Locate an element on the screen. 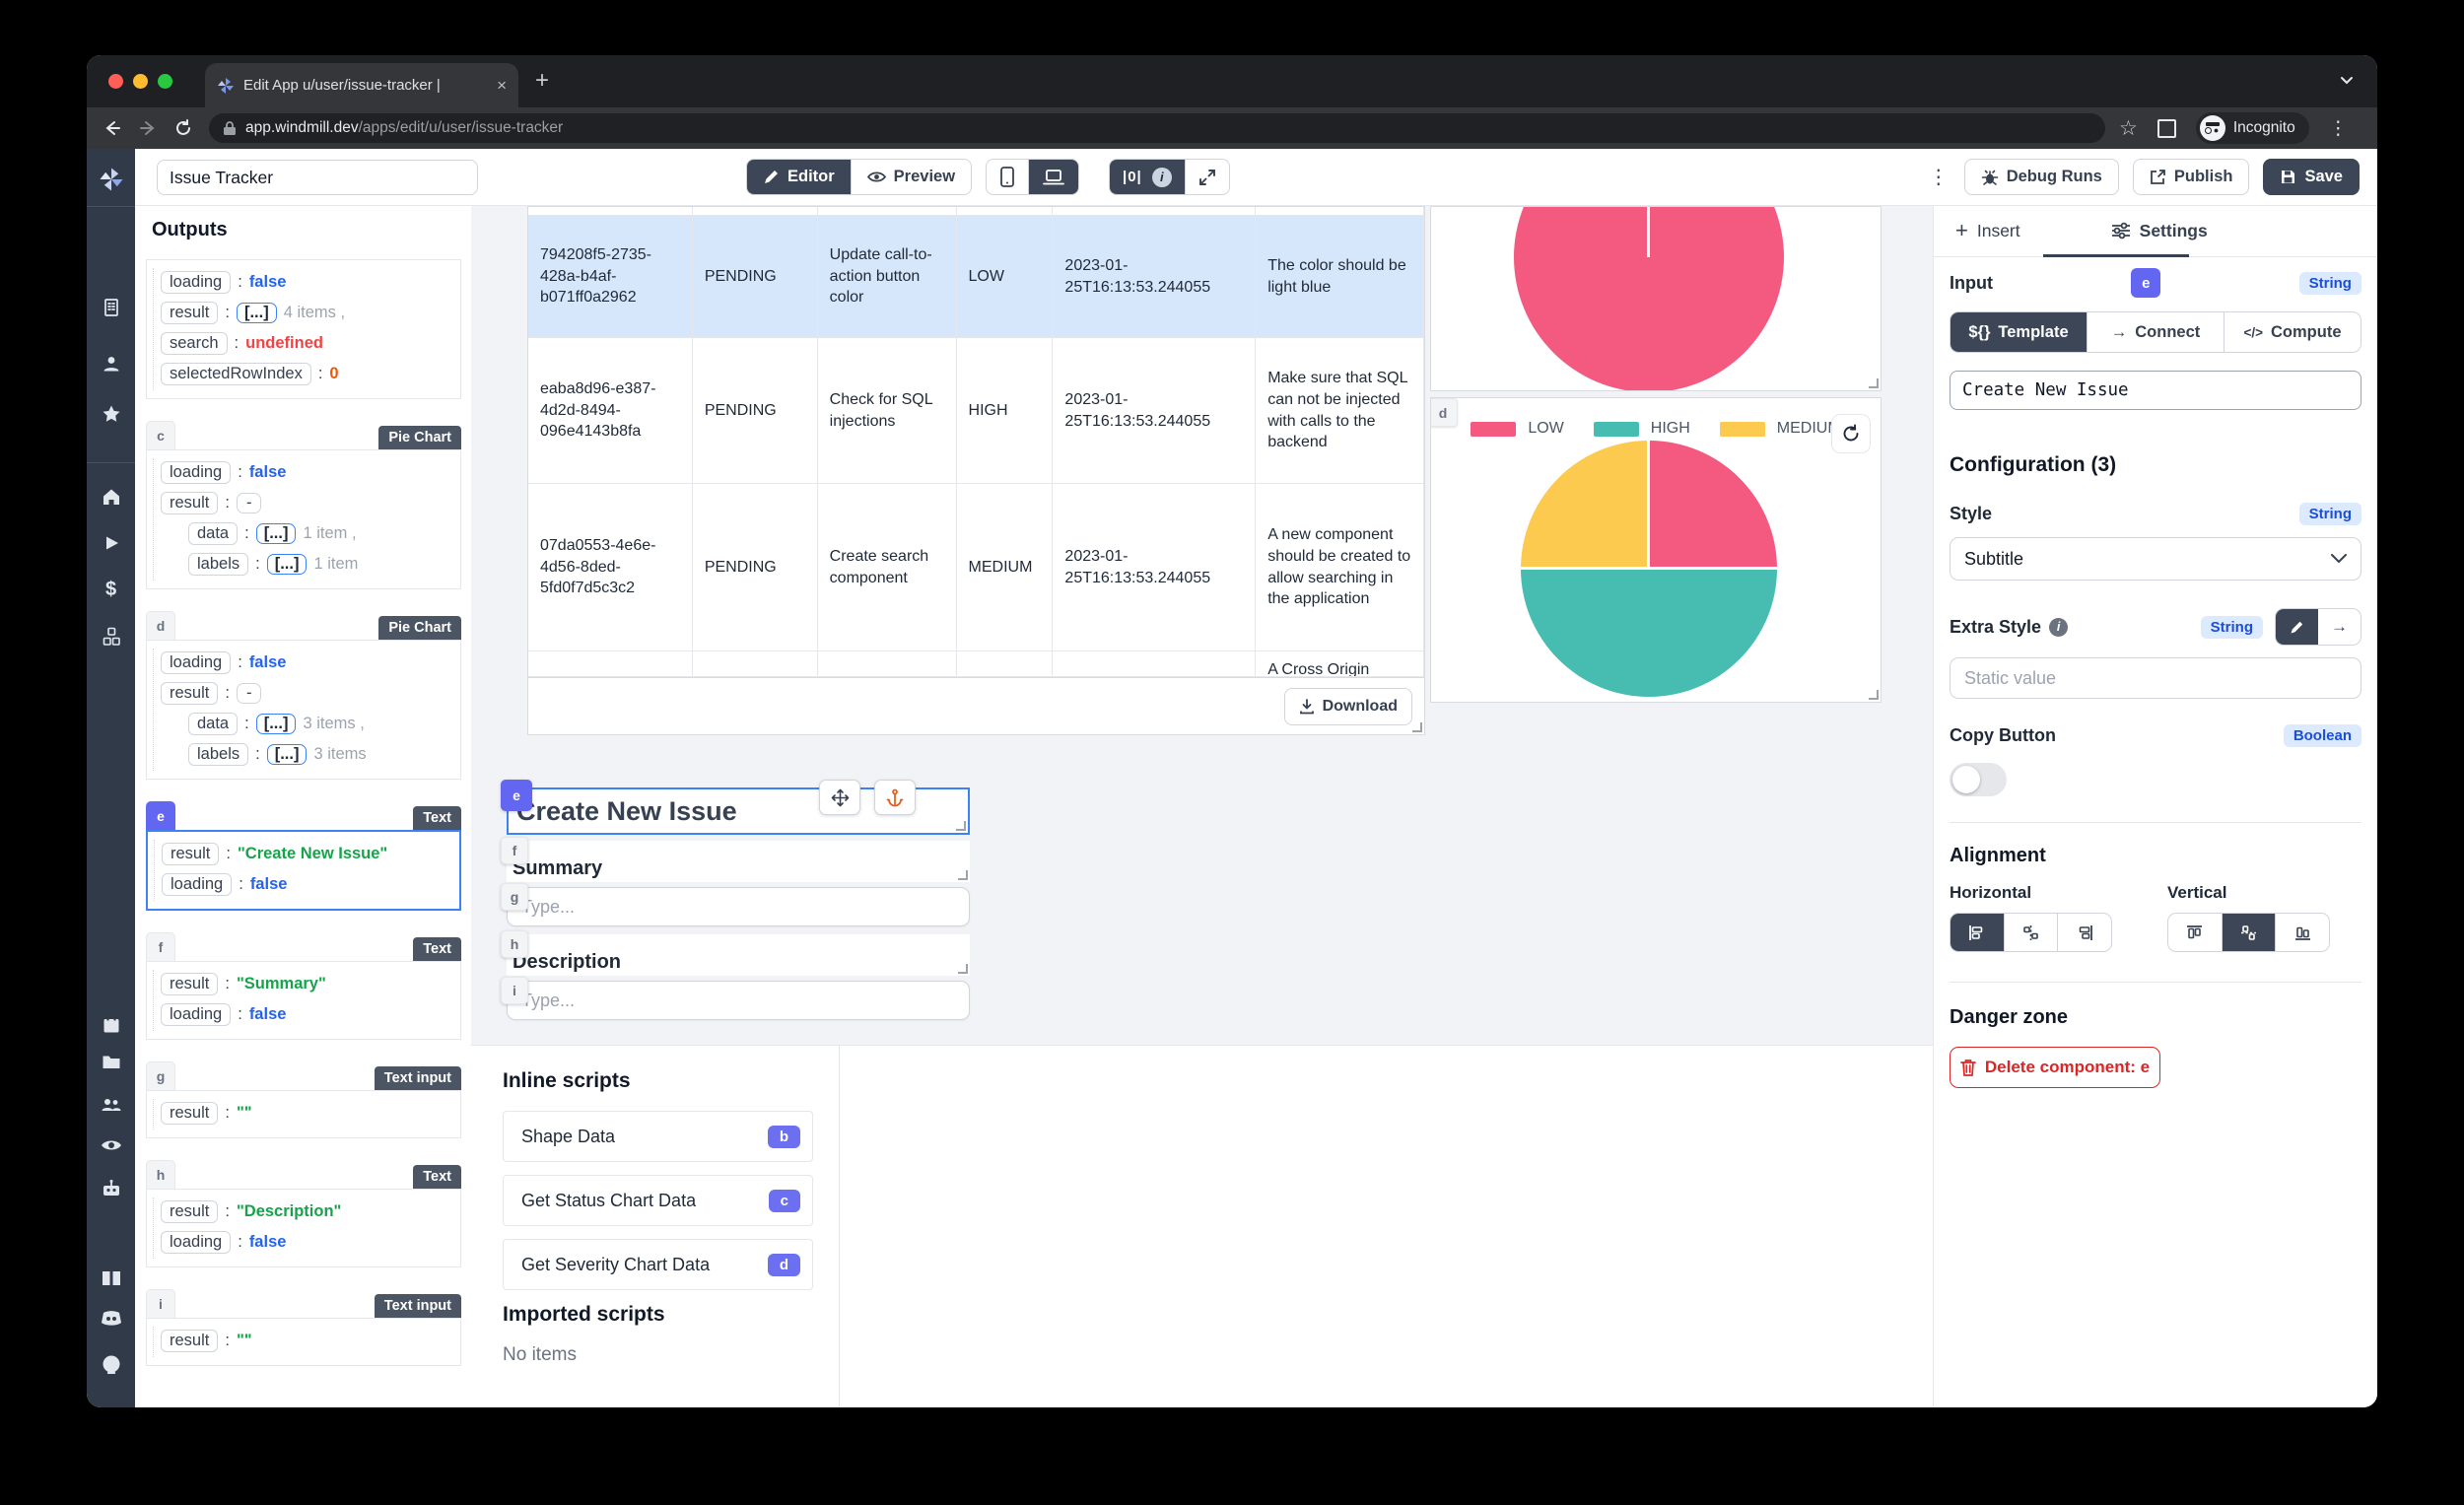 This screenshot has height=1505, width=2464. folders-icon is located at coordinates (111, 1061).